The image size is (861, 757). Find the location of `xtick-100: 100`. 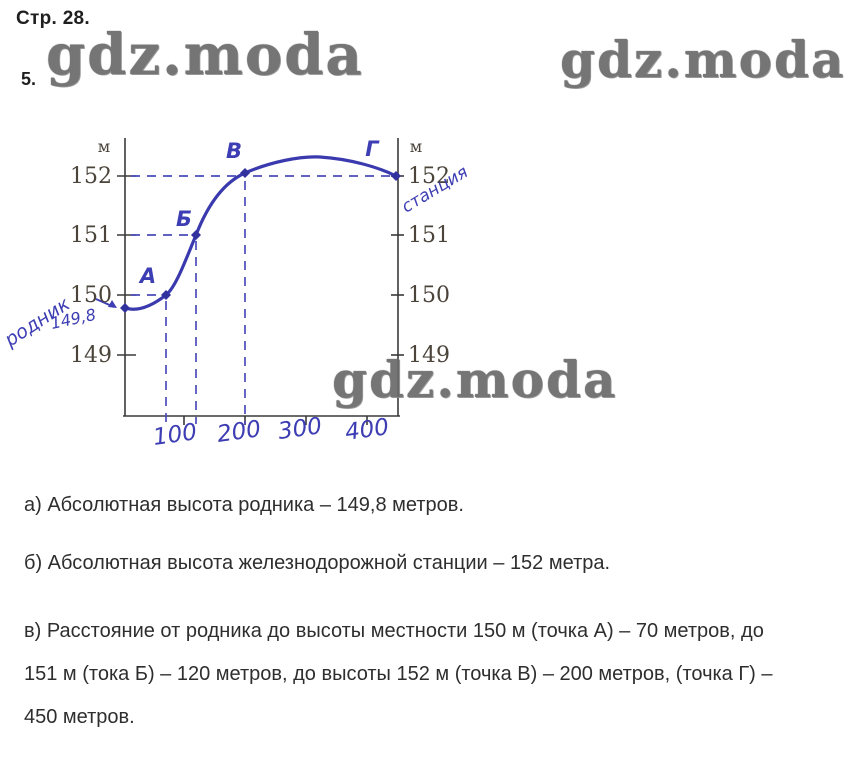

xtick-100: 100 is located at coordinates (174, 435).